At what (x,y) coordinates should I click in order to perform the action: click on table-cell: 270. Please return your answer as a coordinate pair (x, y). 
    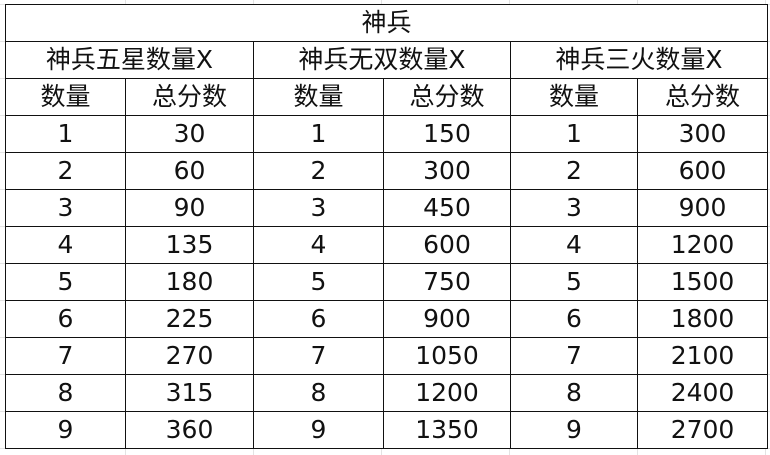
    Looking at the image, I should click on (189, 356).